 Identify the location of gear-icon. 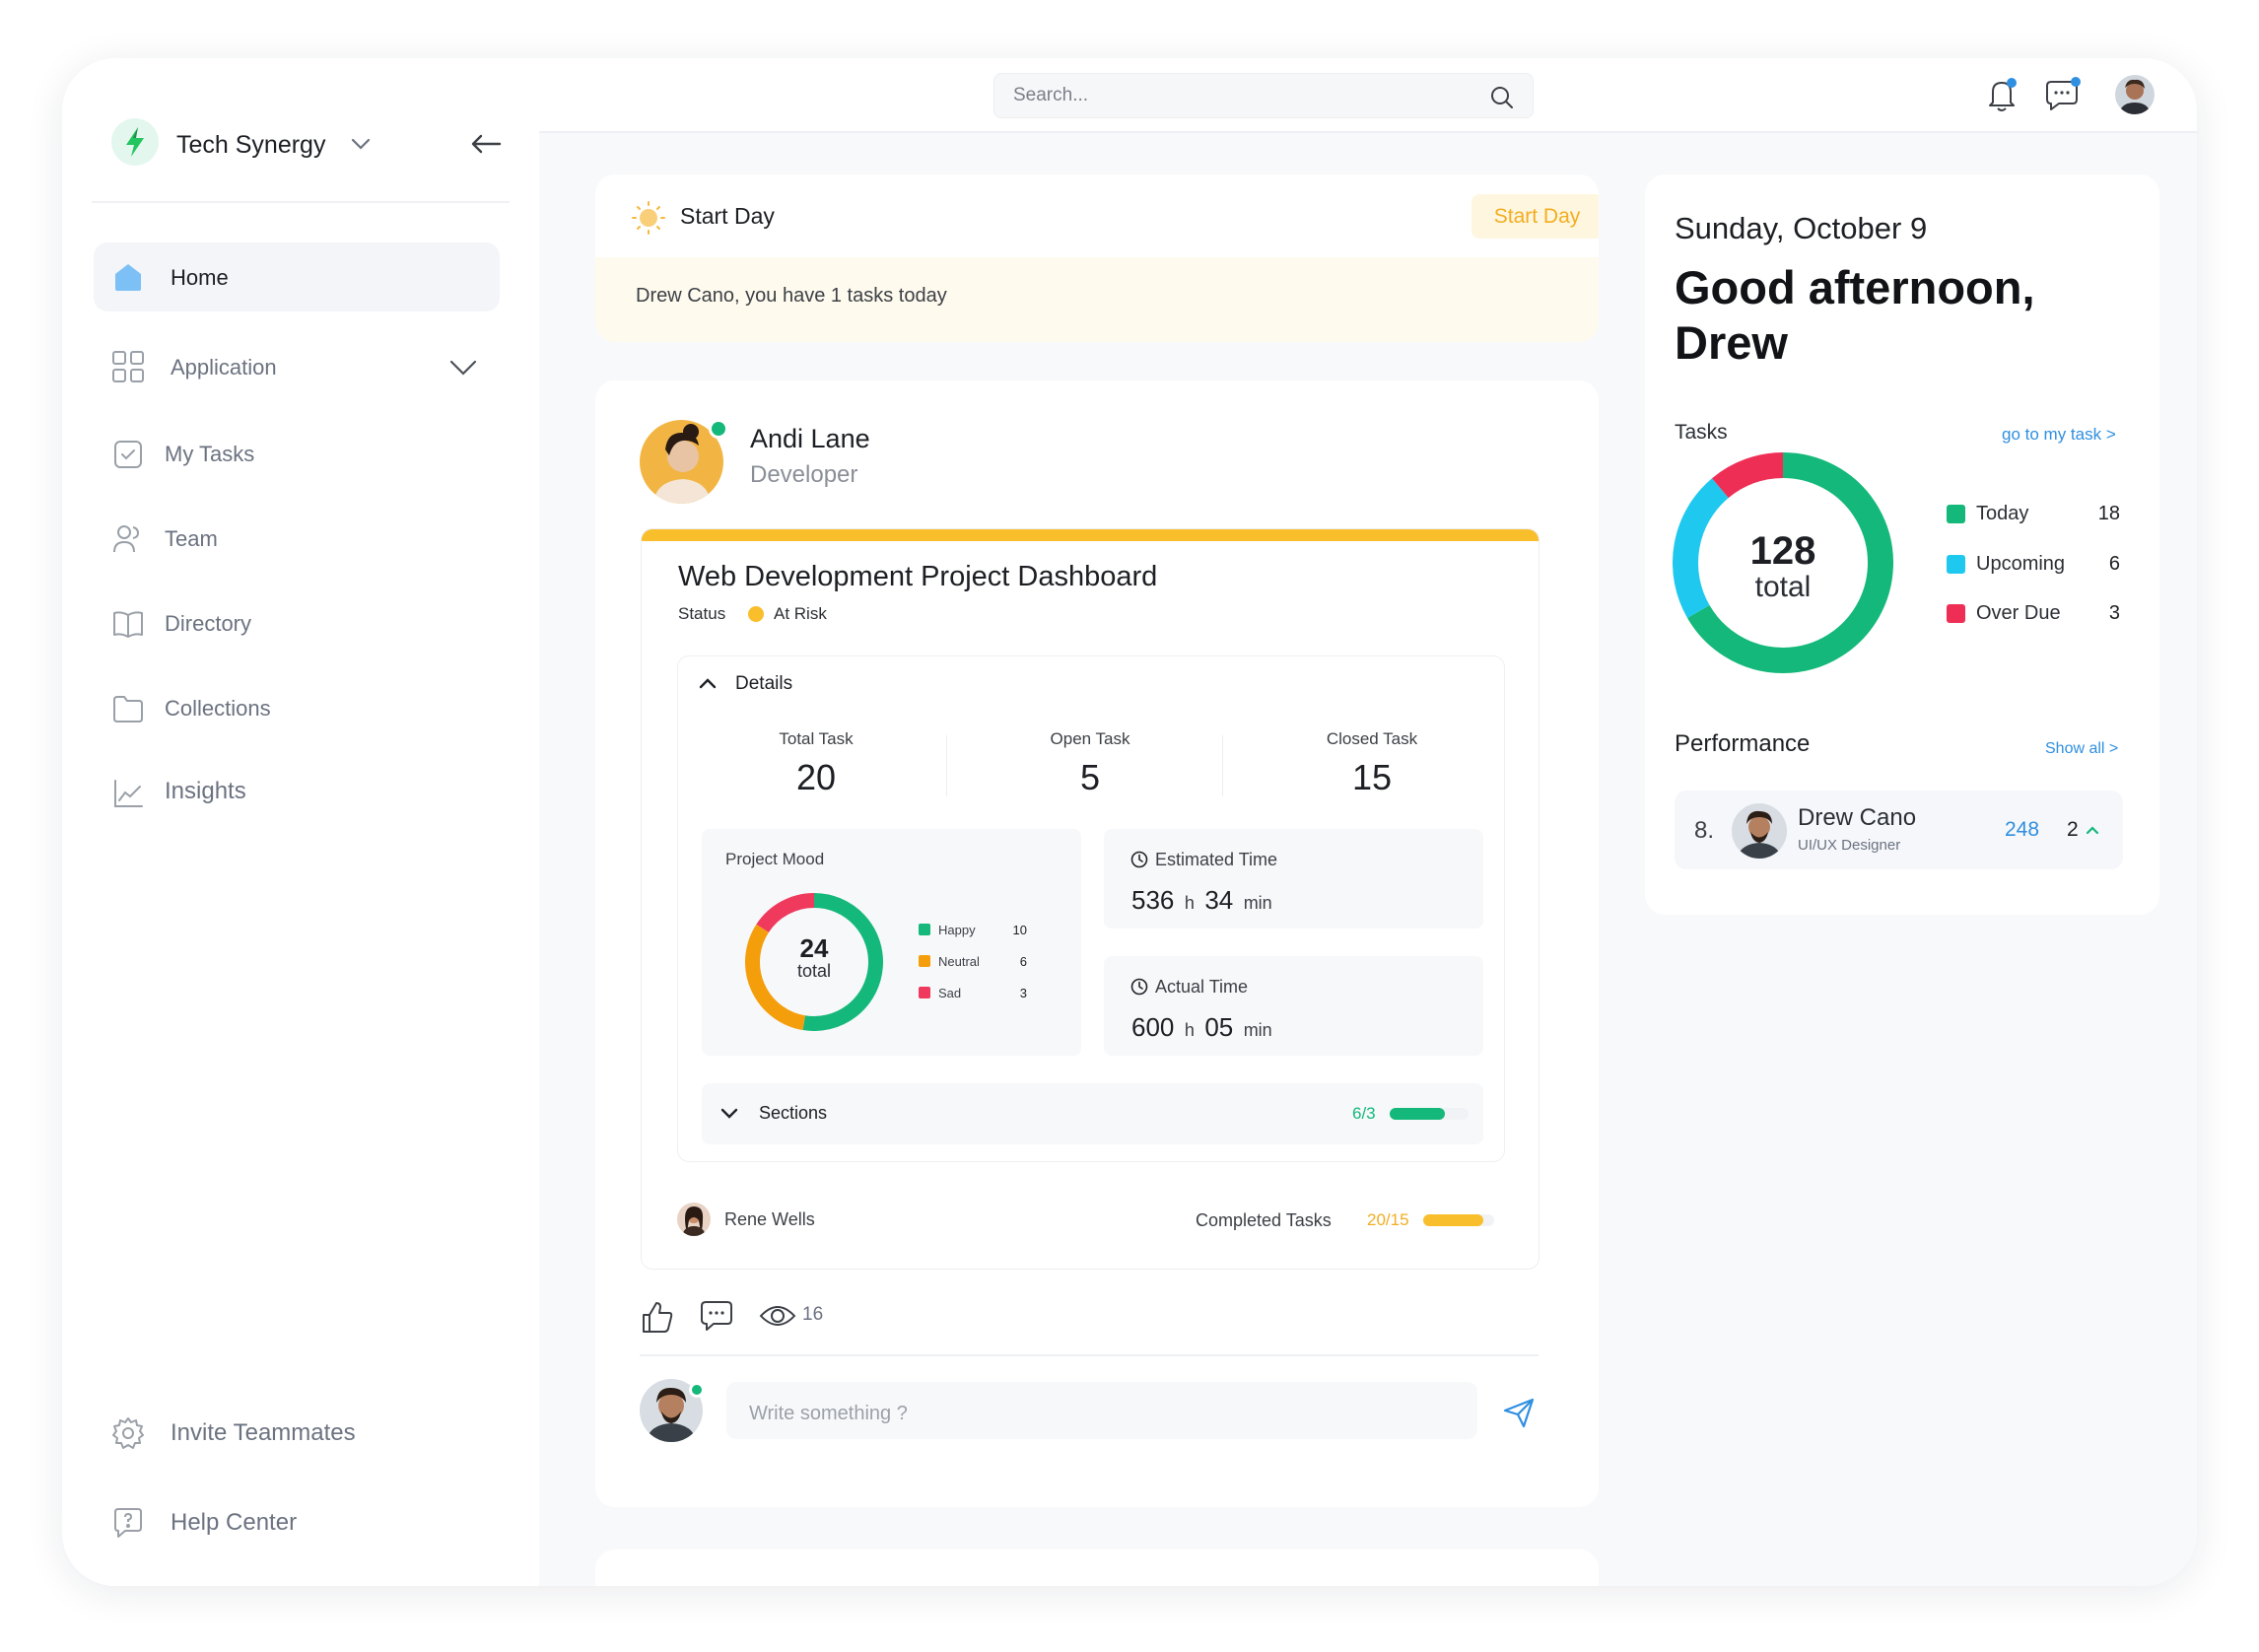
(128, 1433).